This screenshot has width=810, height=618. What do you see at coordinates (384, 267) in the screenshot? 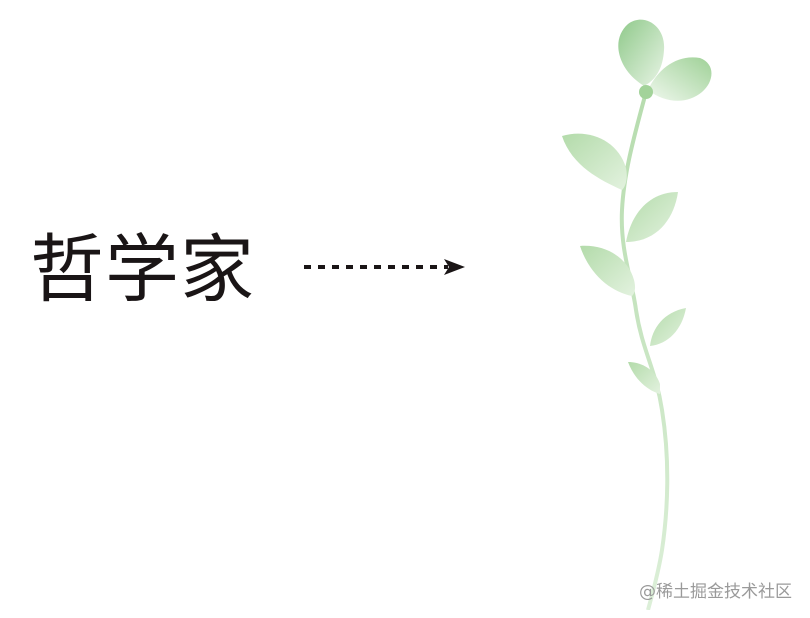
I see `dotted-arrow-icon` at bounding box center [384, 267].